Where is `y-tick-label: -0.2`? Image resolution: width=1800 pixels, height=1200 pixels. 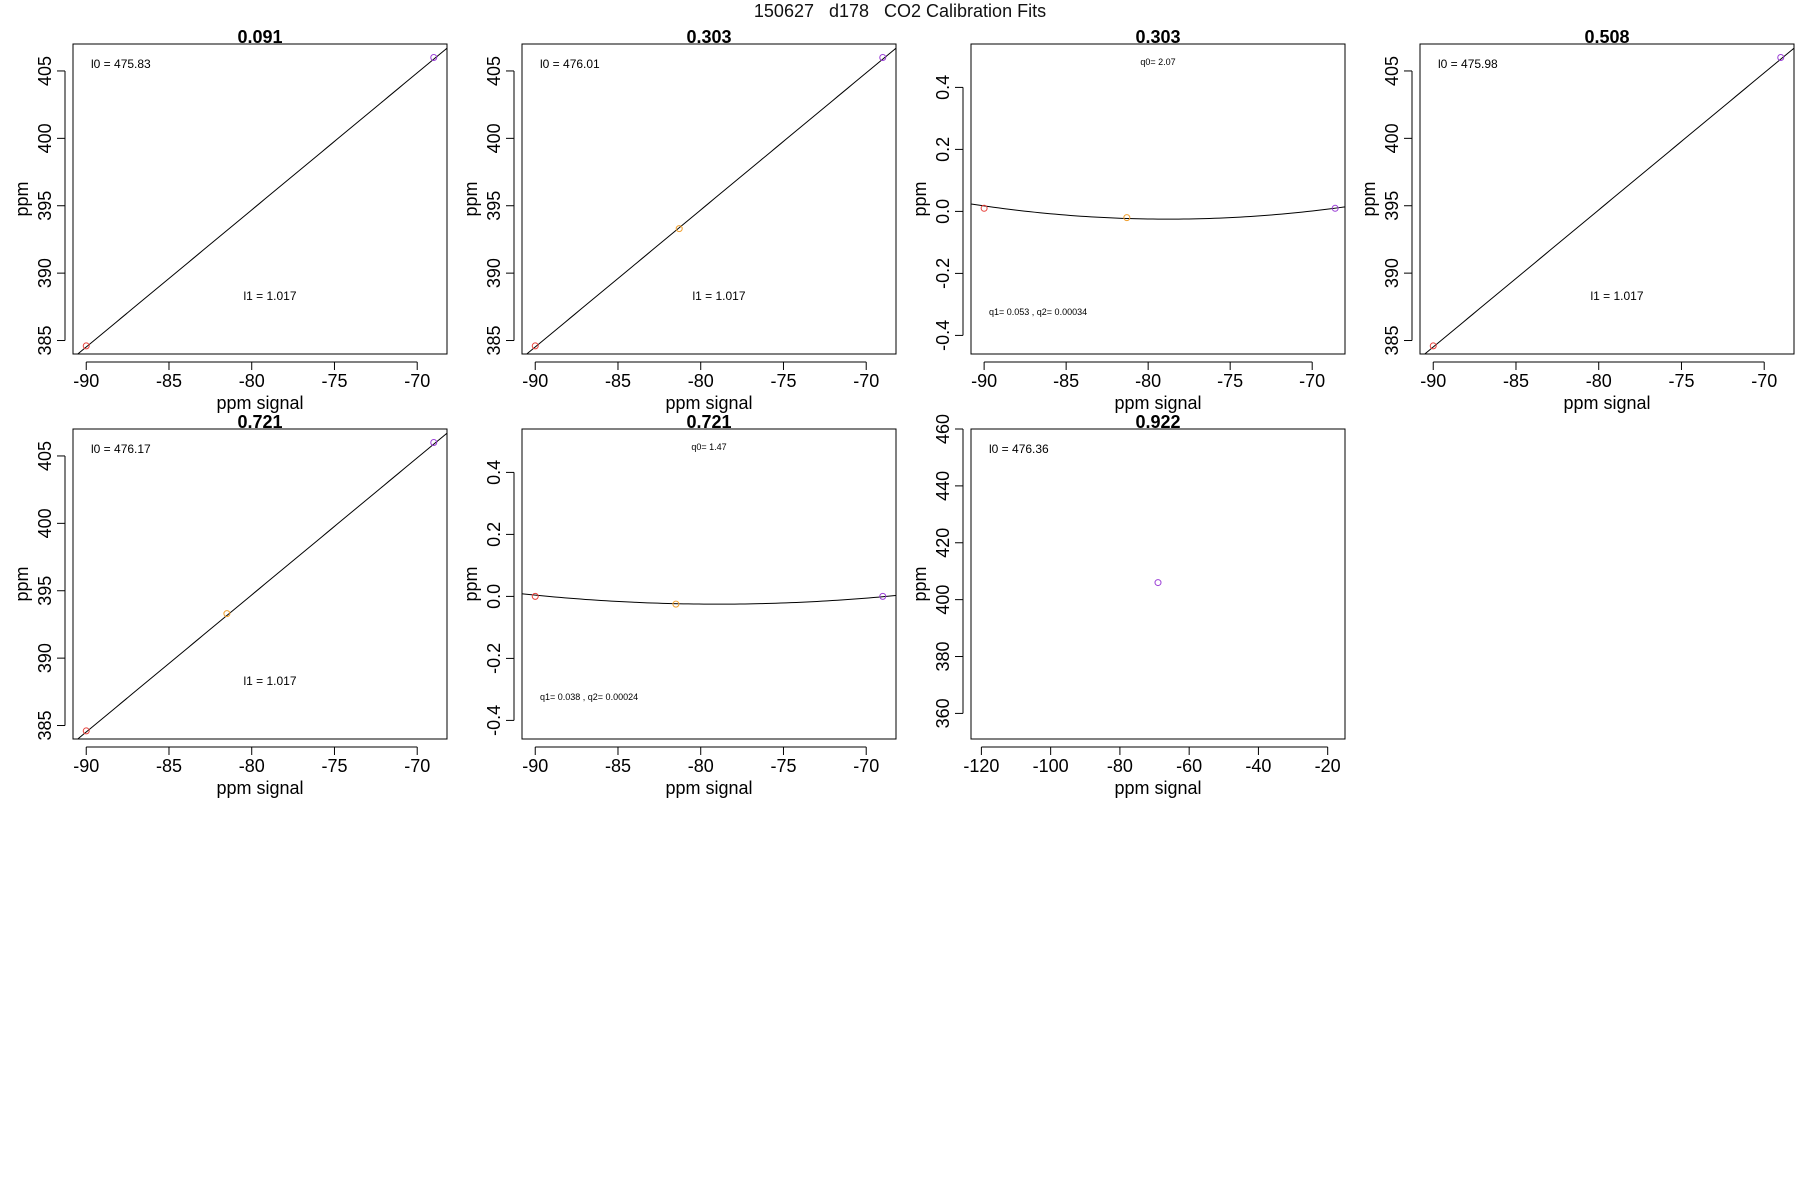 y-tick-label: -0.2 is located at coordinates (494, 658).